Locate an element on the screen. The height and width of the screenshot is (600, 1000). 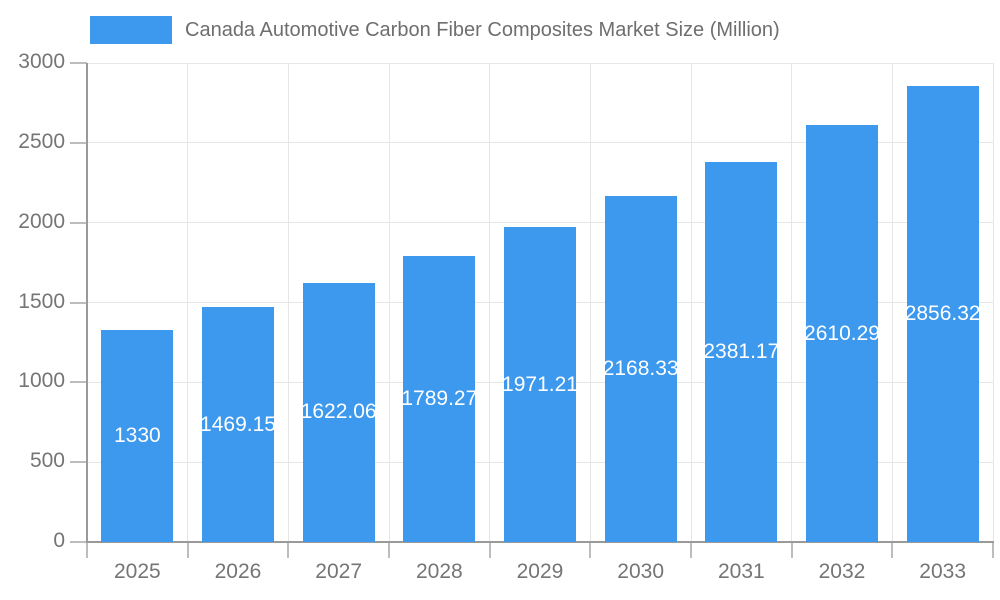
y-axis-label: 1000 is located at coordinates (41, 381).